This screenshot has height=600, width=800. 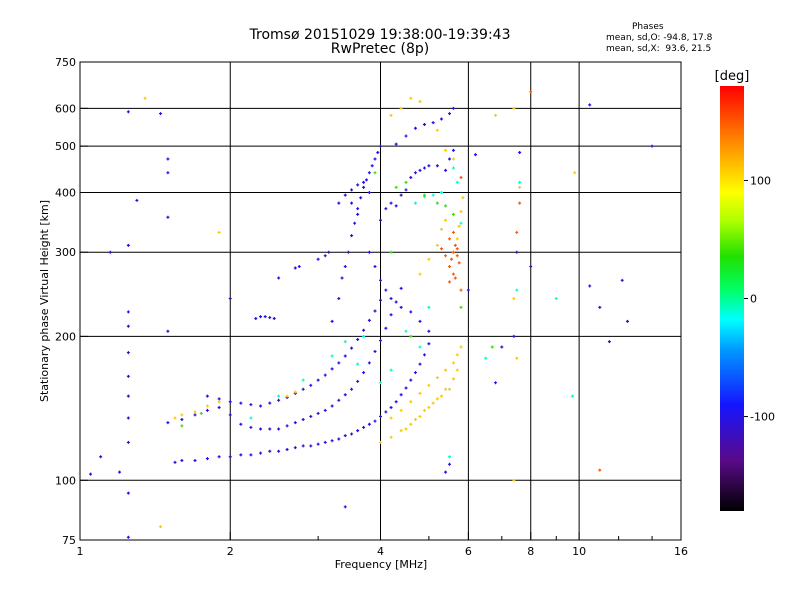 What do you see at coordinates (648, 27) in the screenshot?
I see `phases-title: Phases` at bounding box center [648, 27].